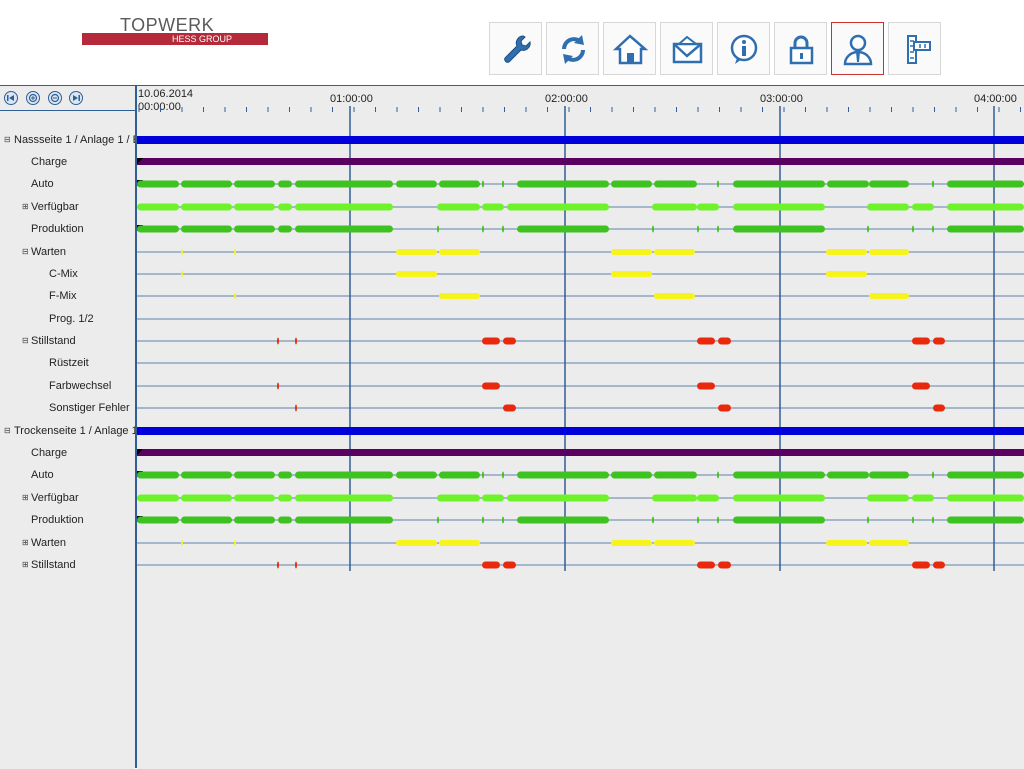  What do you see at coordinates (63, 296) in the screenshot?
I see `row-label: F-Mix` at bounding box center [63, 296].